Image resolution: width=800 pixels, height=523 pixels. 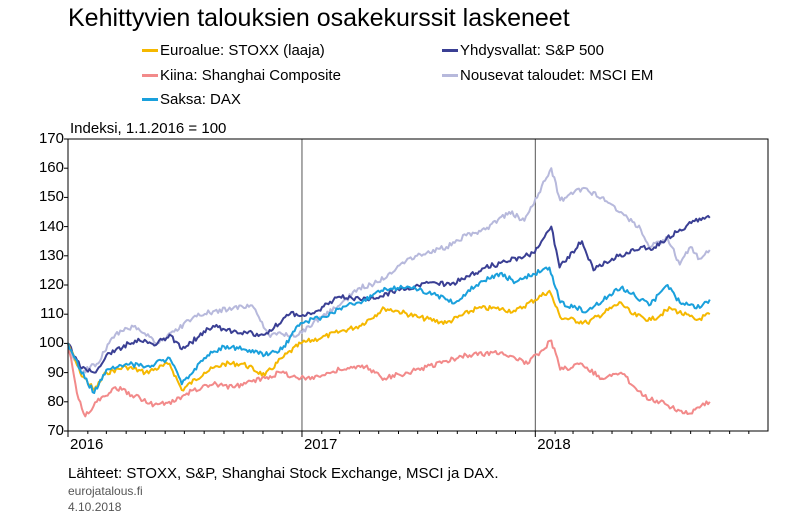 What do you see at coordinates (51, 226) in the screenshot?
I see `y-tick-label: 140` at bounding box center [51, 226].